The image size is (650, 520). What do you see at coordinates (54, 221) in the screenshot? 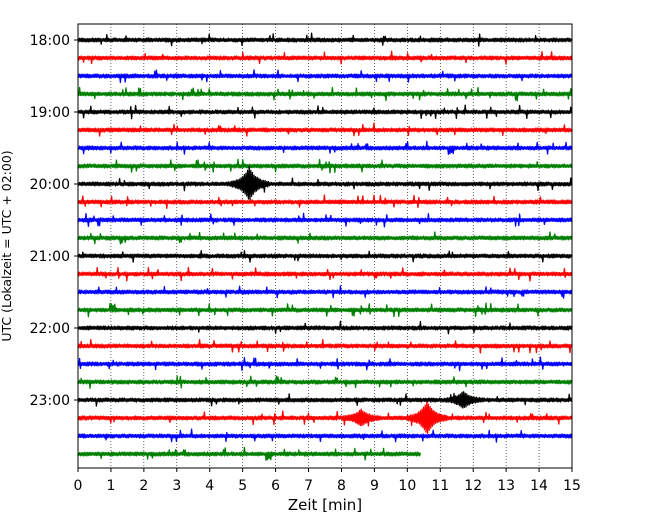
I see `y-axis: 18:00 19:00 20:00 21:00 22:00 23:00` at bounding box center [54, 221].